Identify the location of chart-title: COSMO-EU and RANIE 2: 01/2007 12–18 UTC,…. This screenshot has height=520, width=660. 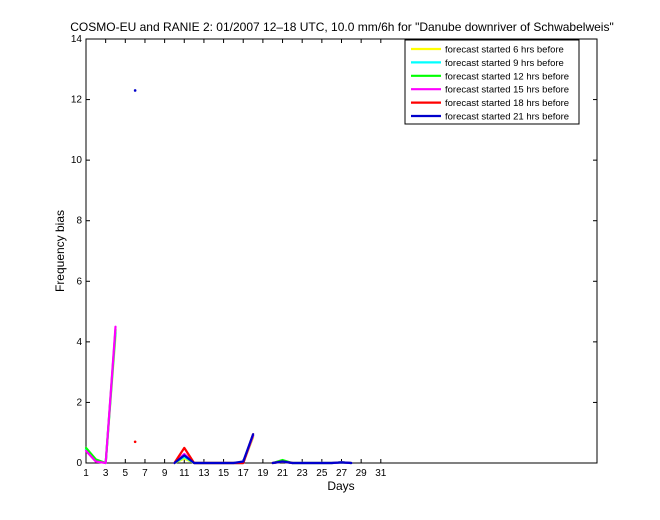
(341, 27).